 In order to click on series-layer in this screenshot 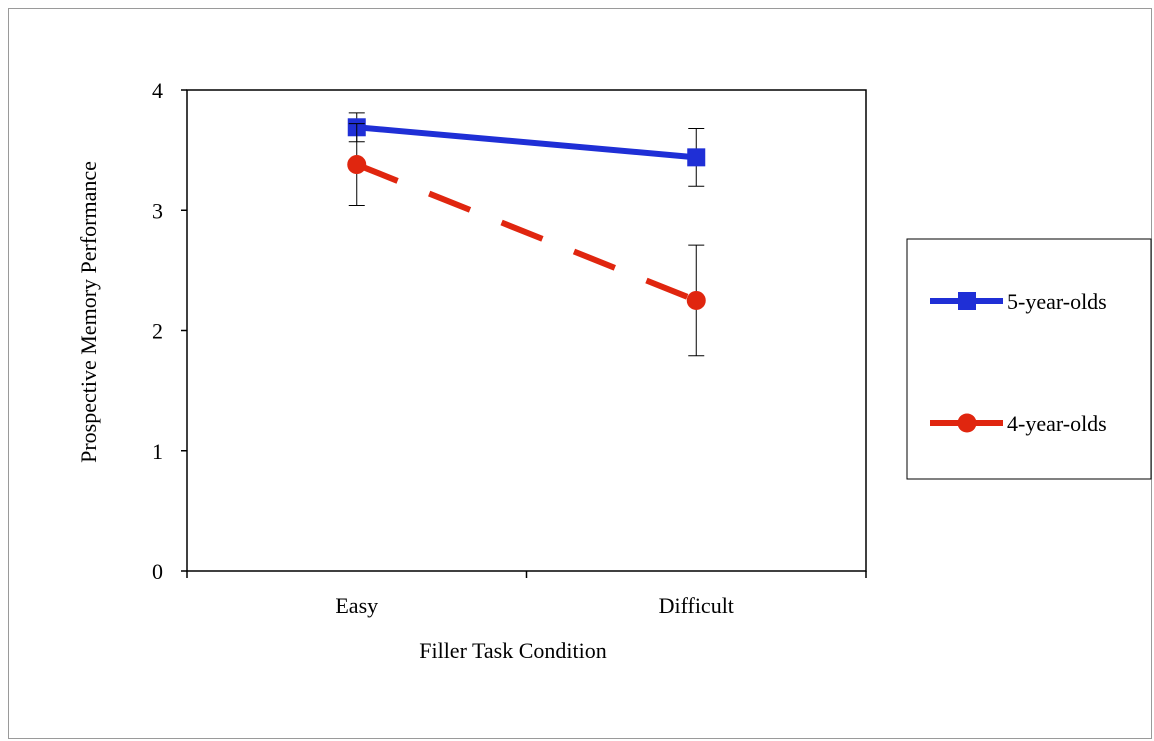, I will do `click(526, 234)`.